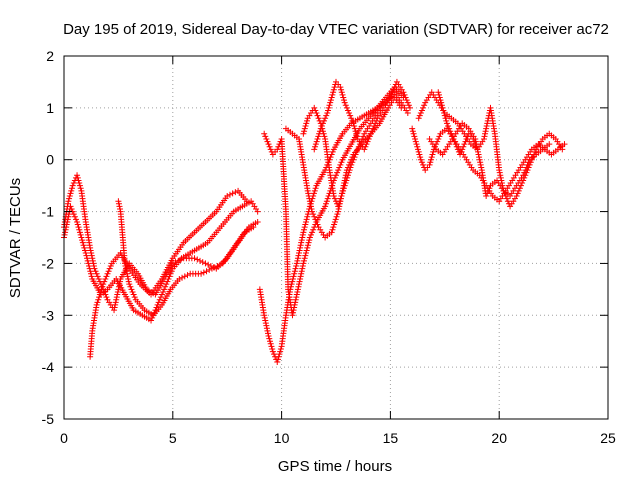  What do you see at coordinates (50, 108) in the screenshot?
I see `y-tick-label: 1` at bounding box center [50, 108].